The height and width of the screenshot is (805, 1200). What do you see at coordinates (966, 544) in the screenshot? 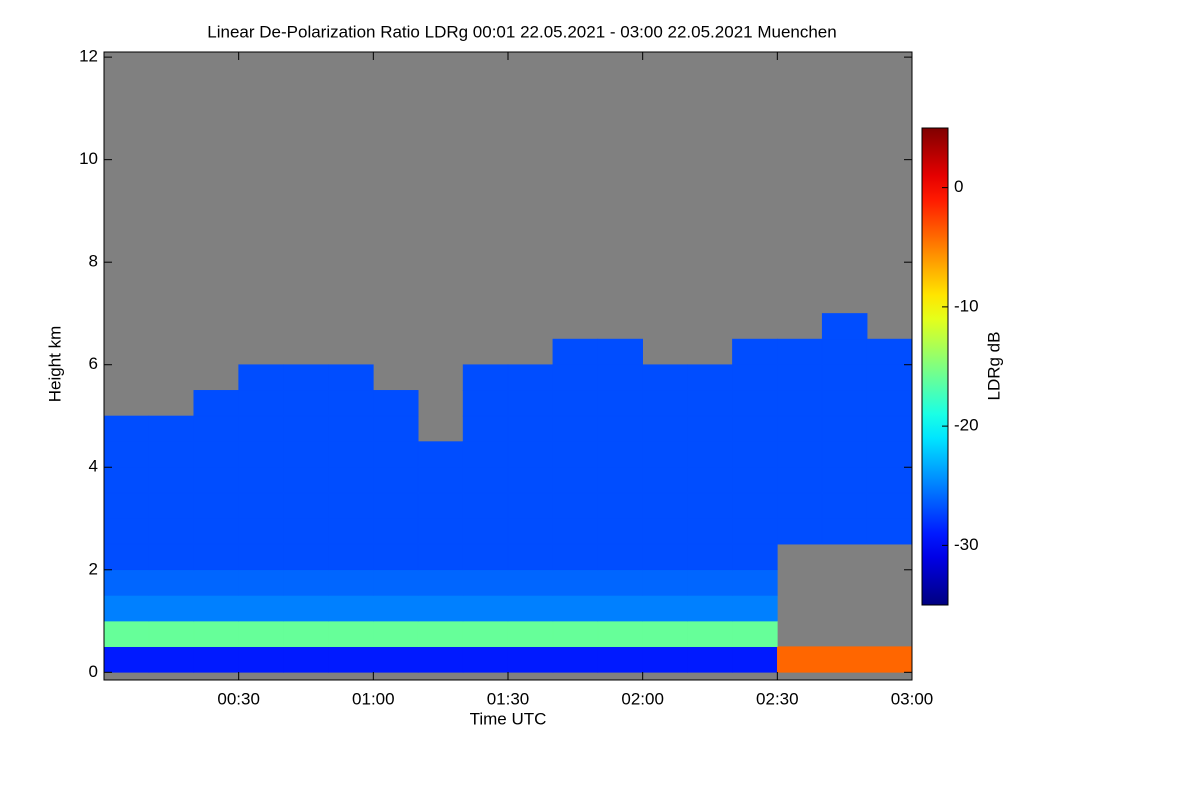
I see `colorbar-tick-label: -30` at bounding box center [966, 544].